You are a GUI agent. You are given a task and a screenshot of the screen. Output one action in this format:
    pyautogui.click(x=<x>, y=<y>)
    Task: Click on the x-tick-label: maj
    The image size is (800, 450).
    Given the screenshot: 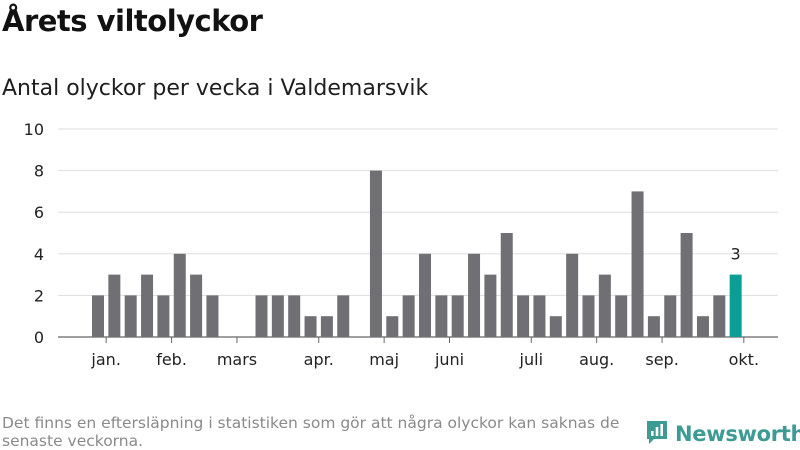 What is the action you would take?
    pyautogui.click(x=384, y=359)
    